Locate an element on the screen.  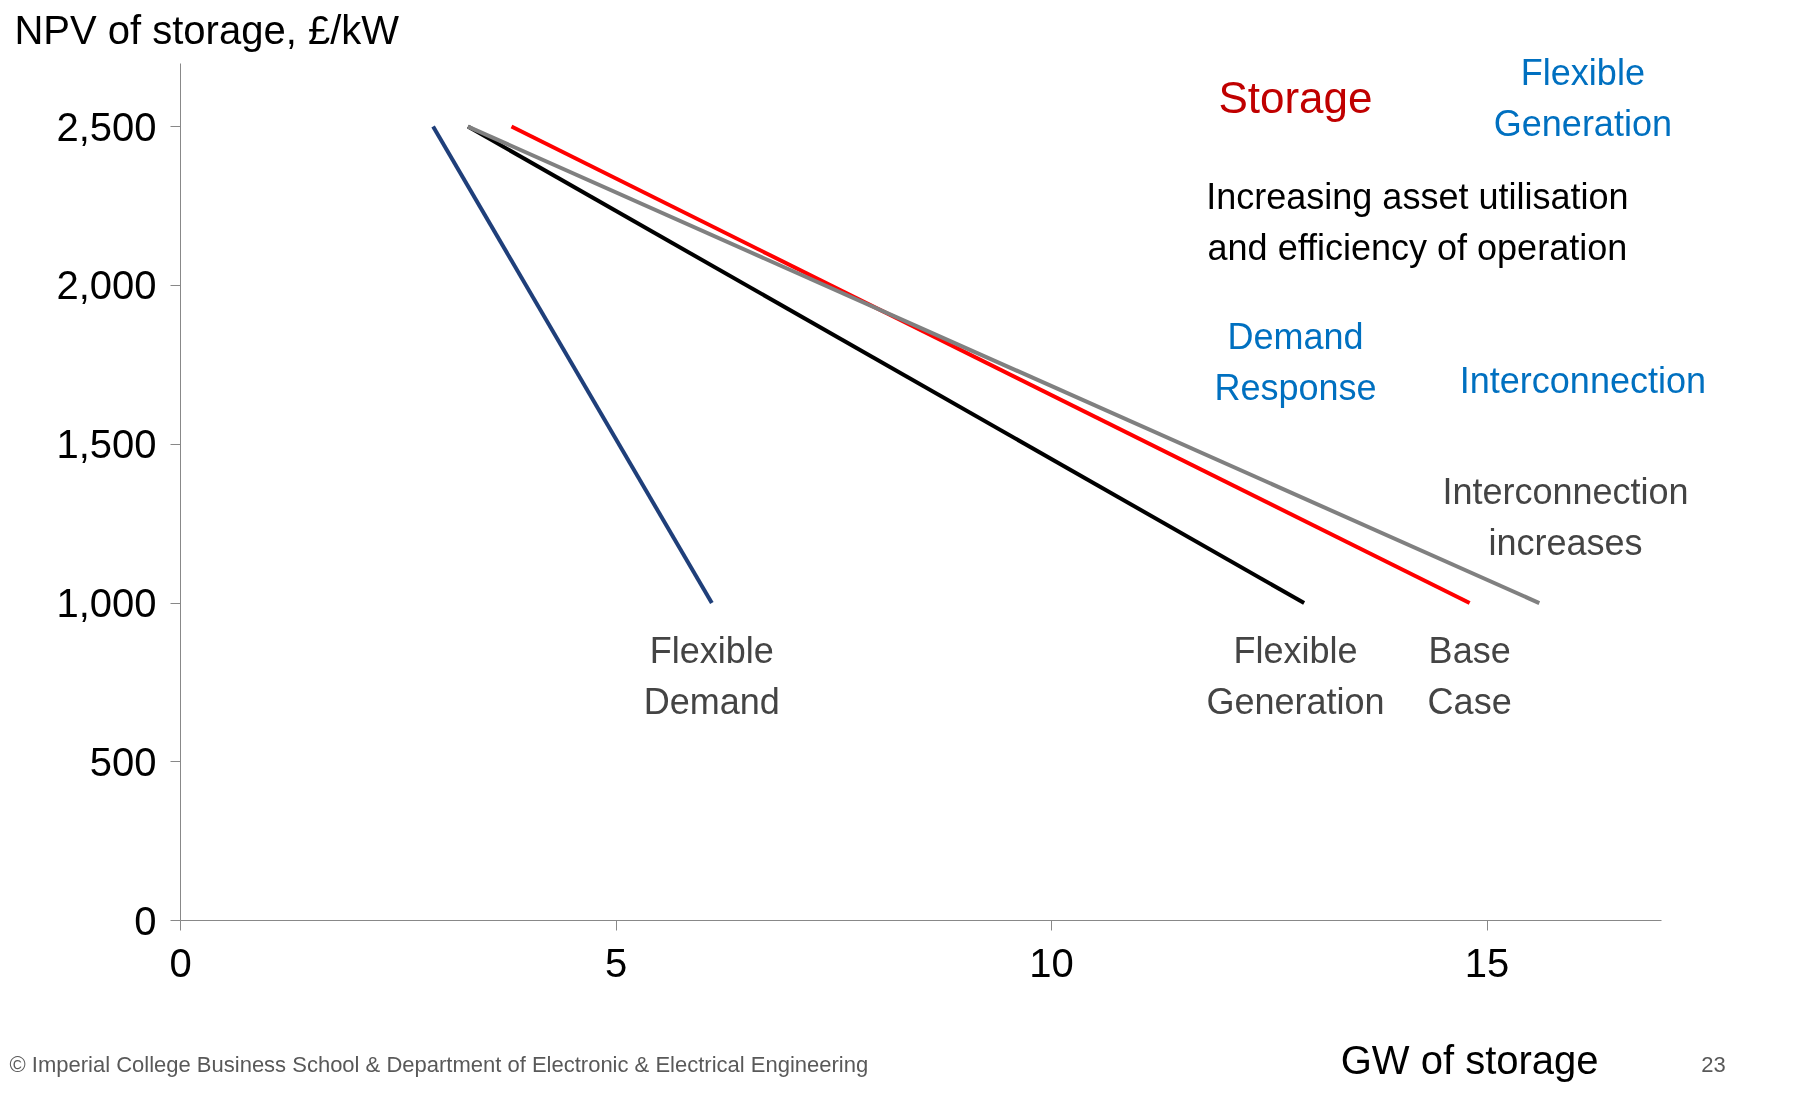
x-tick-label: 10 is located at coordinates (1051, 962).